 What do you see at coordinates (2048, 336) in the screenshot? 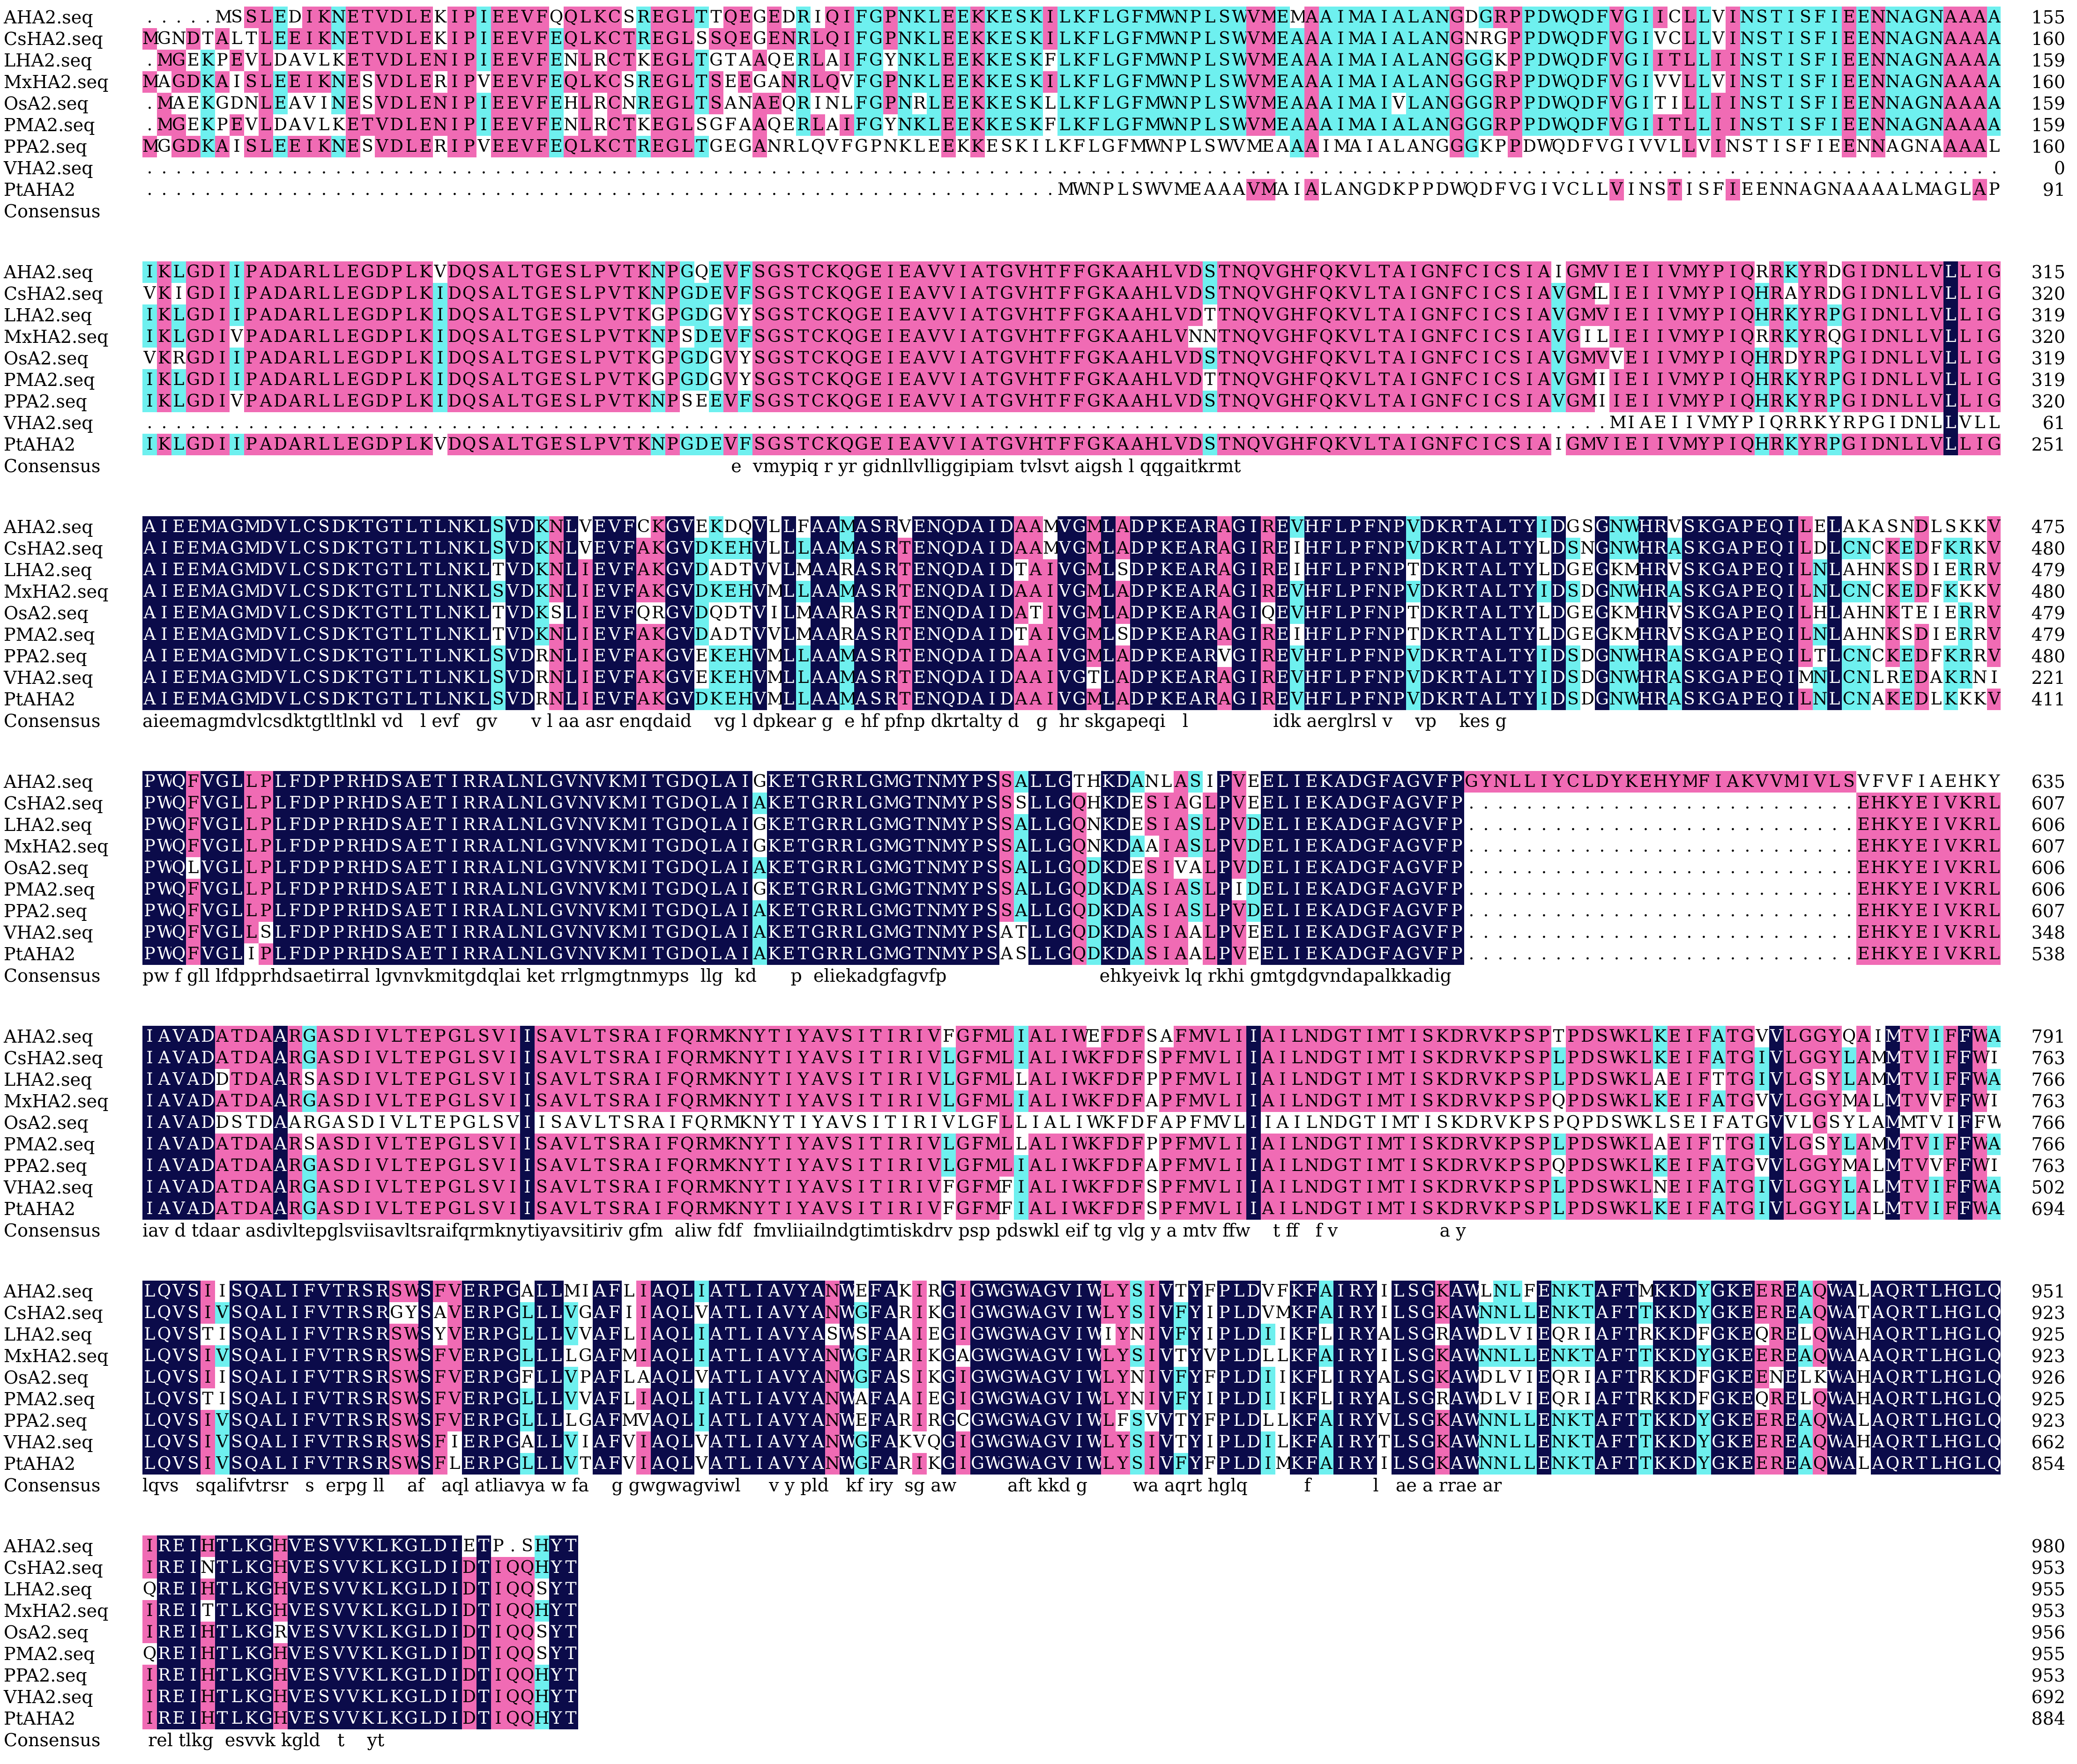
I see `residue-count: 320` at bounding box center [2048, 336].